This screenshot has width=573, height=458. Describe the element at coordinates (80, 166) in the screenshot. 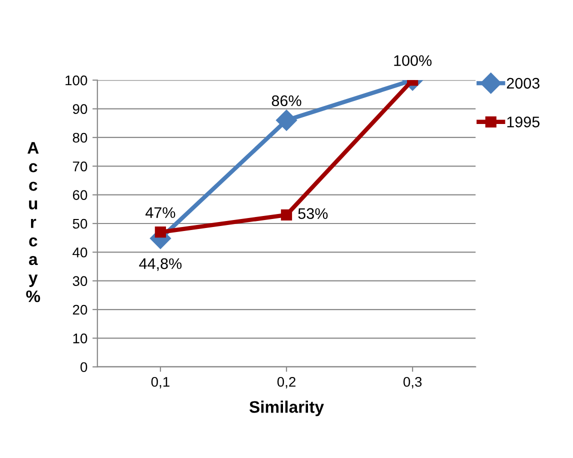

I see `y-tick-label: 70` at that location.